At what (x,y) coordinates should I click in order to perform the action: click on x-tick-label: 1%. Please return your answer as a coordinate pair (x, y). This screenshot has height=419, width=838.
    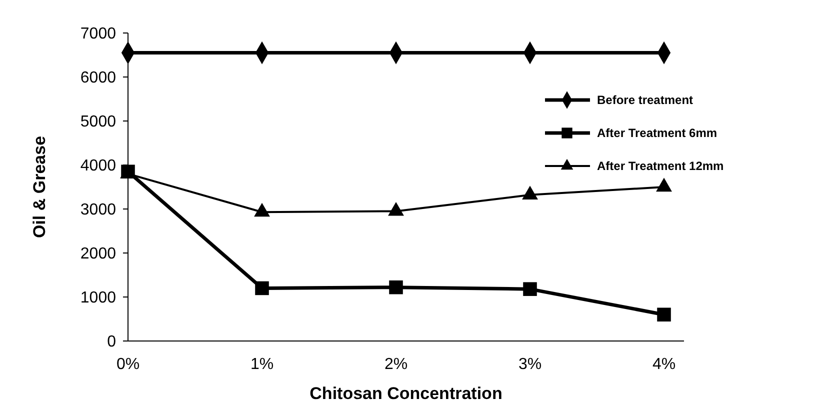
    Looking at the image, I should click on (262, 364).